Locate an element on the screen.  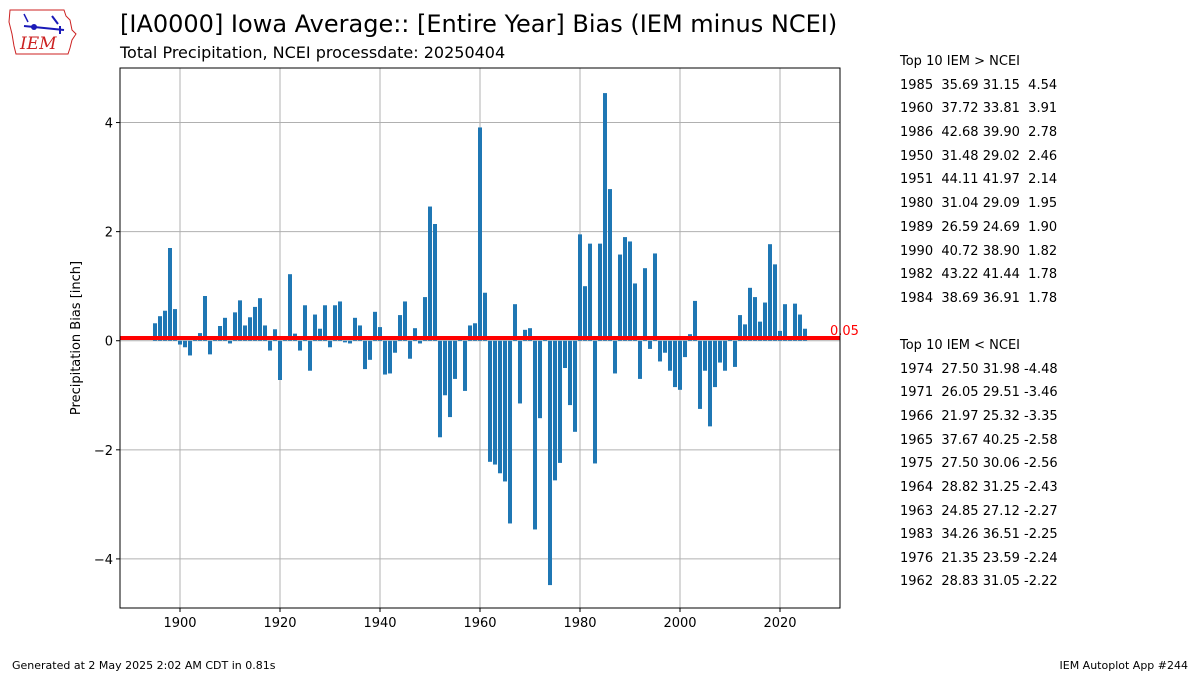
top-low-row: 1963 24.85 27.12 -2.27 is located at coordinates (979, 511).